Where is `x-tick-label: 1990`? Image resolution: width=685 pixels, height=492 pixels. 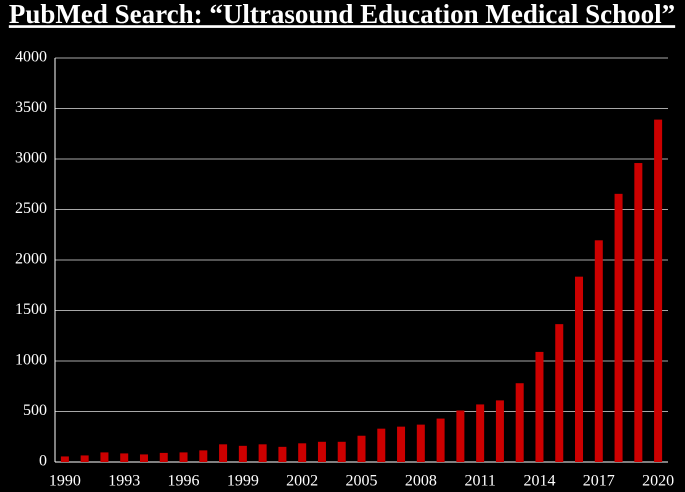
x-tick-label: 1990 is located at coordinates (65, 481).